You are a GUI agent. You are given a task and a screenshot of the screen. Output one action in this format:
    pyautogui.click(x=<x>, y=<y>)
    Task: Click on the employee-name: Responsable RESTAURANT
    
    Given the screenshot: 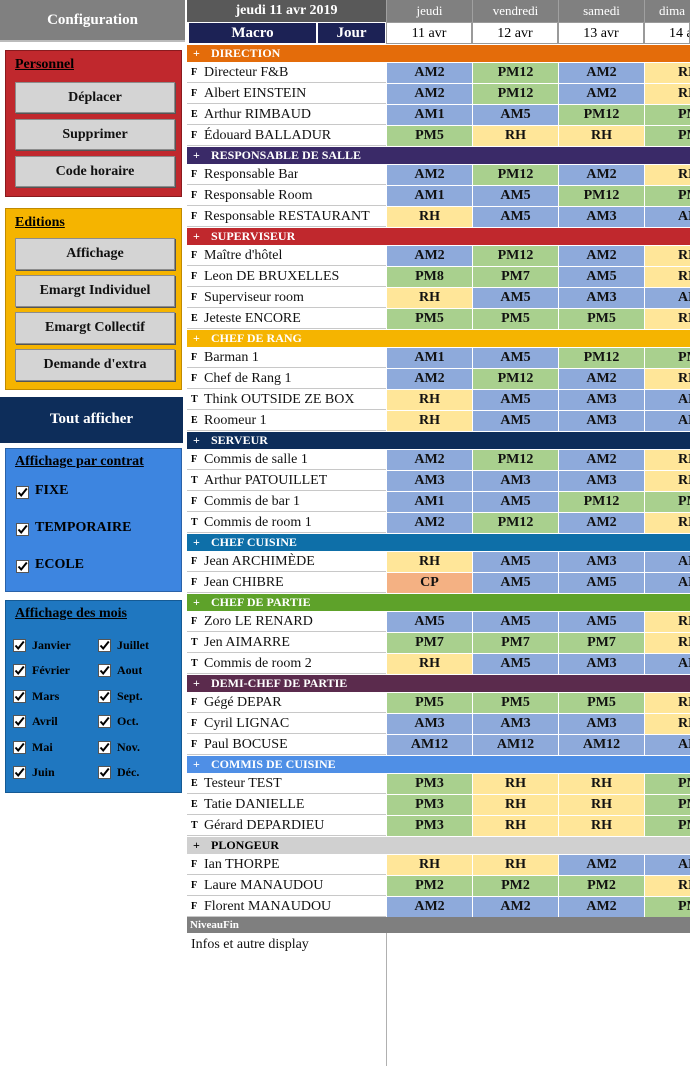 What is the action you would take?
    pyautogui.click(x=287, y=216)
    